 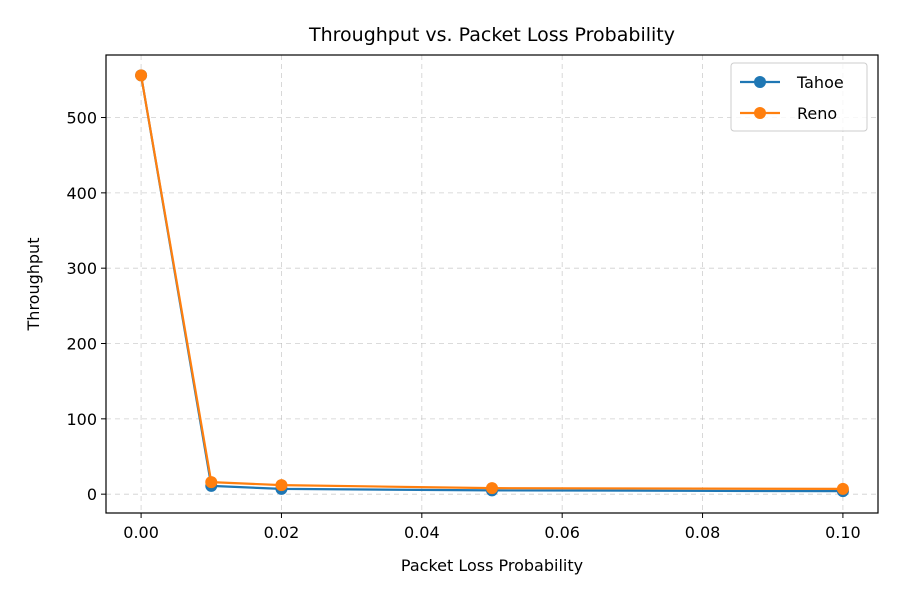 I want to click on x-axis-title: Packet Loss Probability, so click(x=492, y=565).